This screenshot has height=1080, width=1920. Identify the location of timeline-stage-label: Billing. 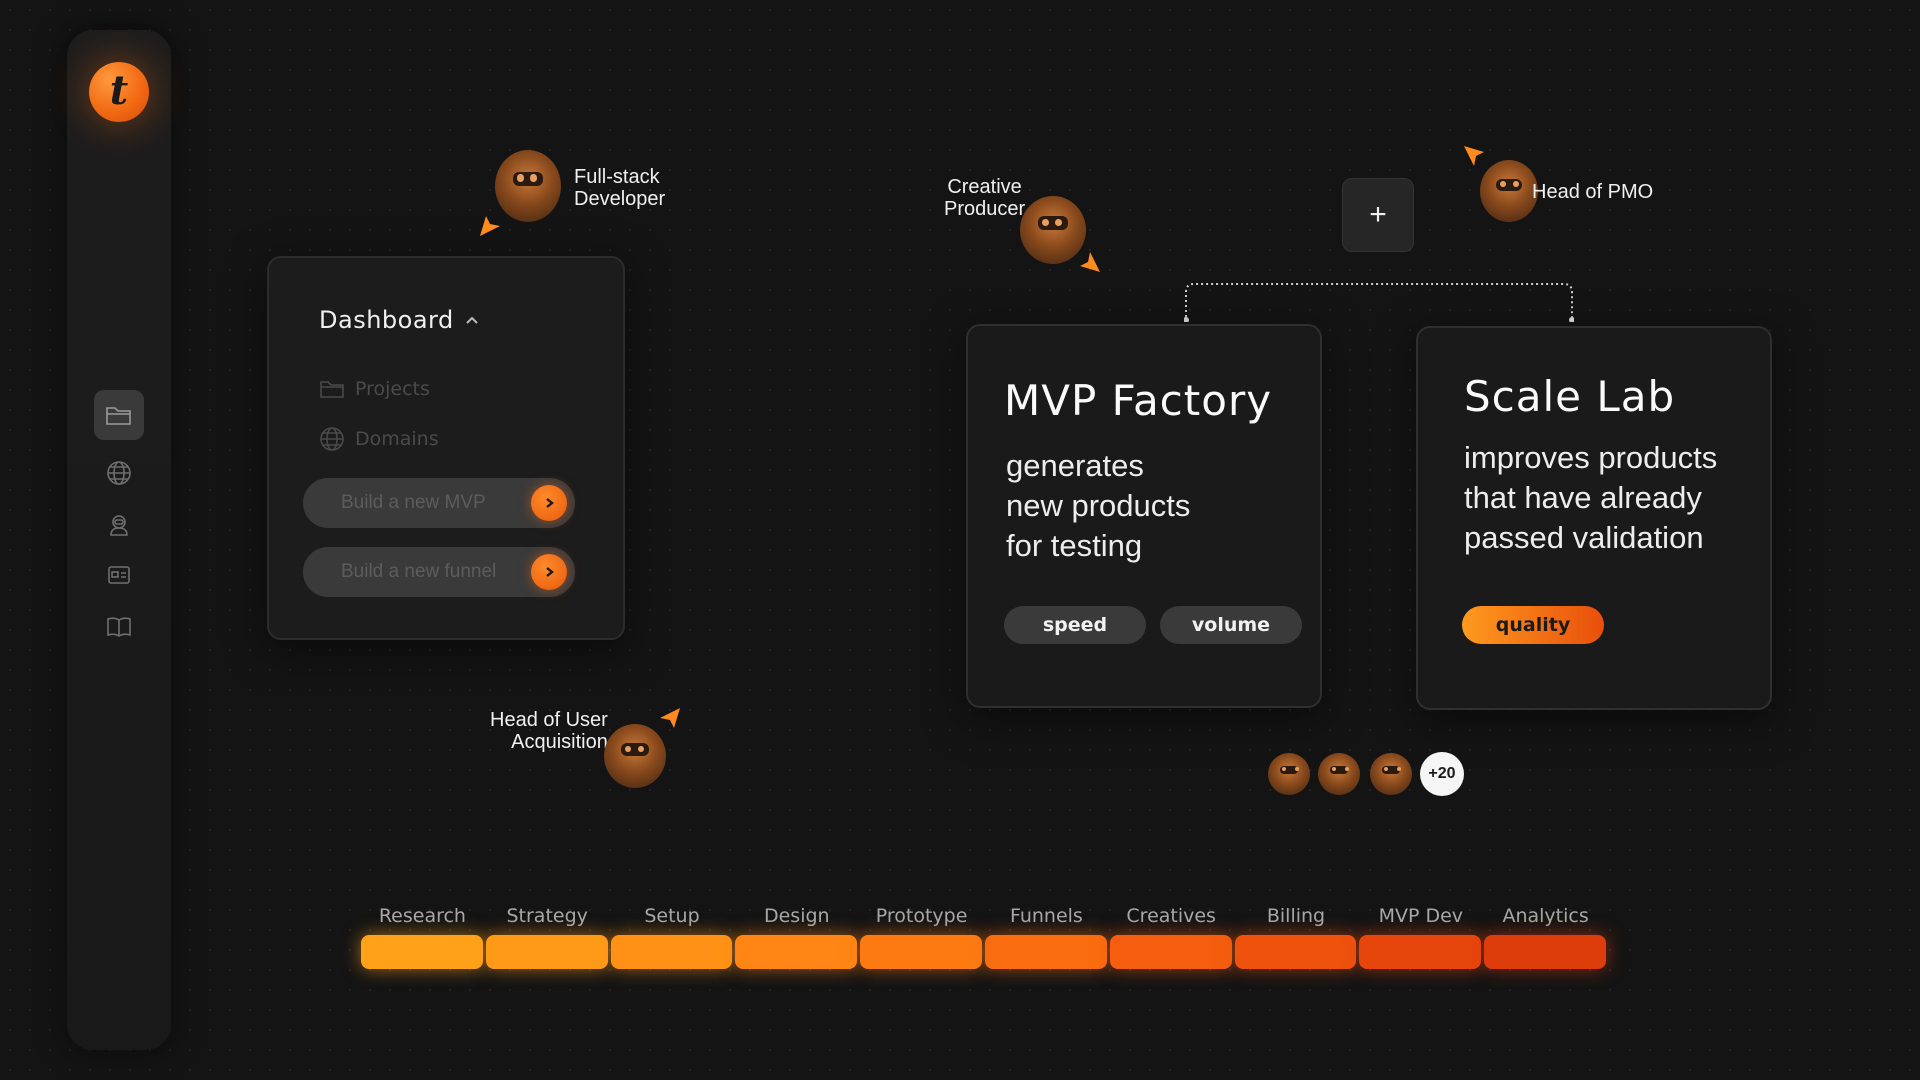
(1296, 916).